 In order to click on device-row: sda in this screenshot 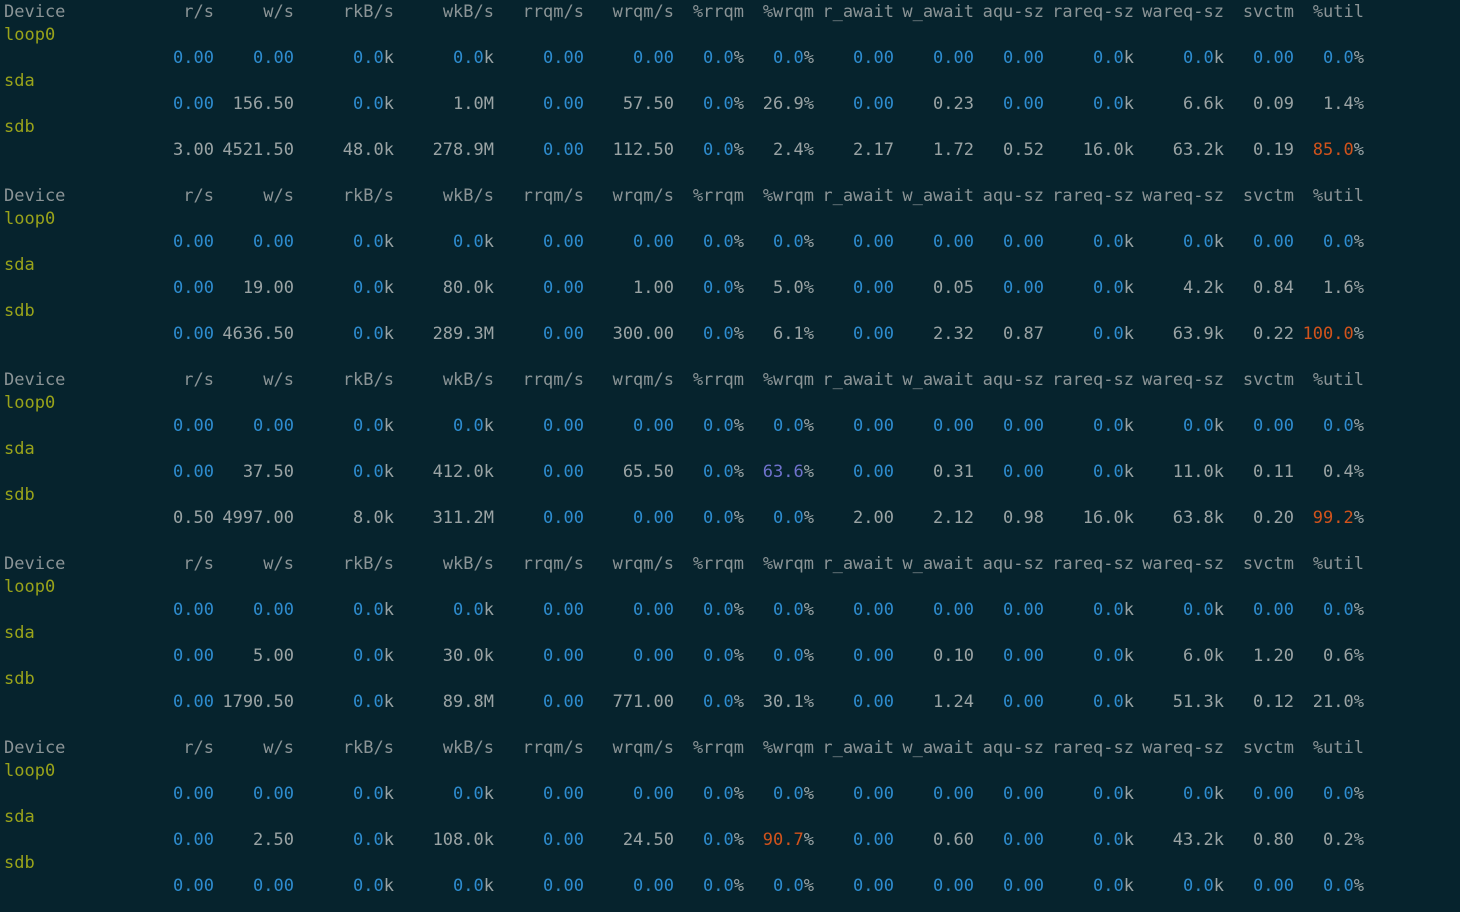, I will do `click(730, 817)`.